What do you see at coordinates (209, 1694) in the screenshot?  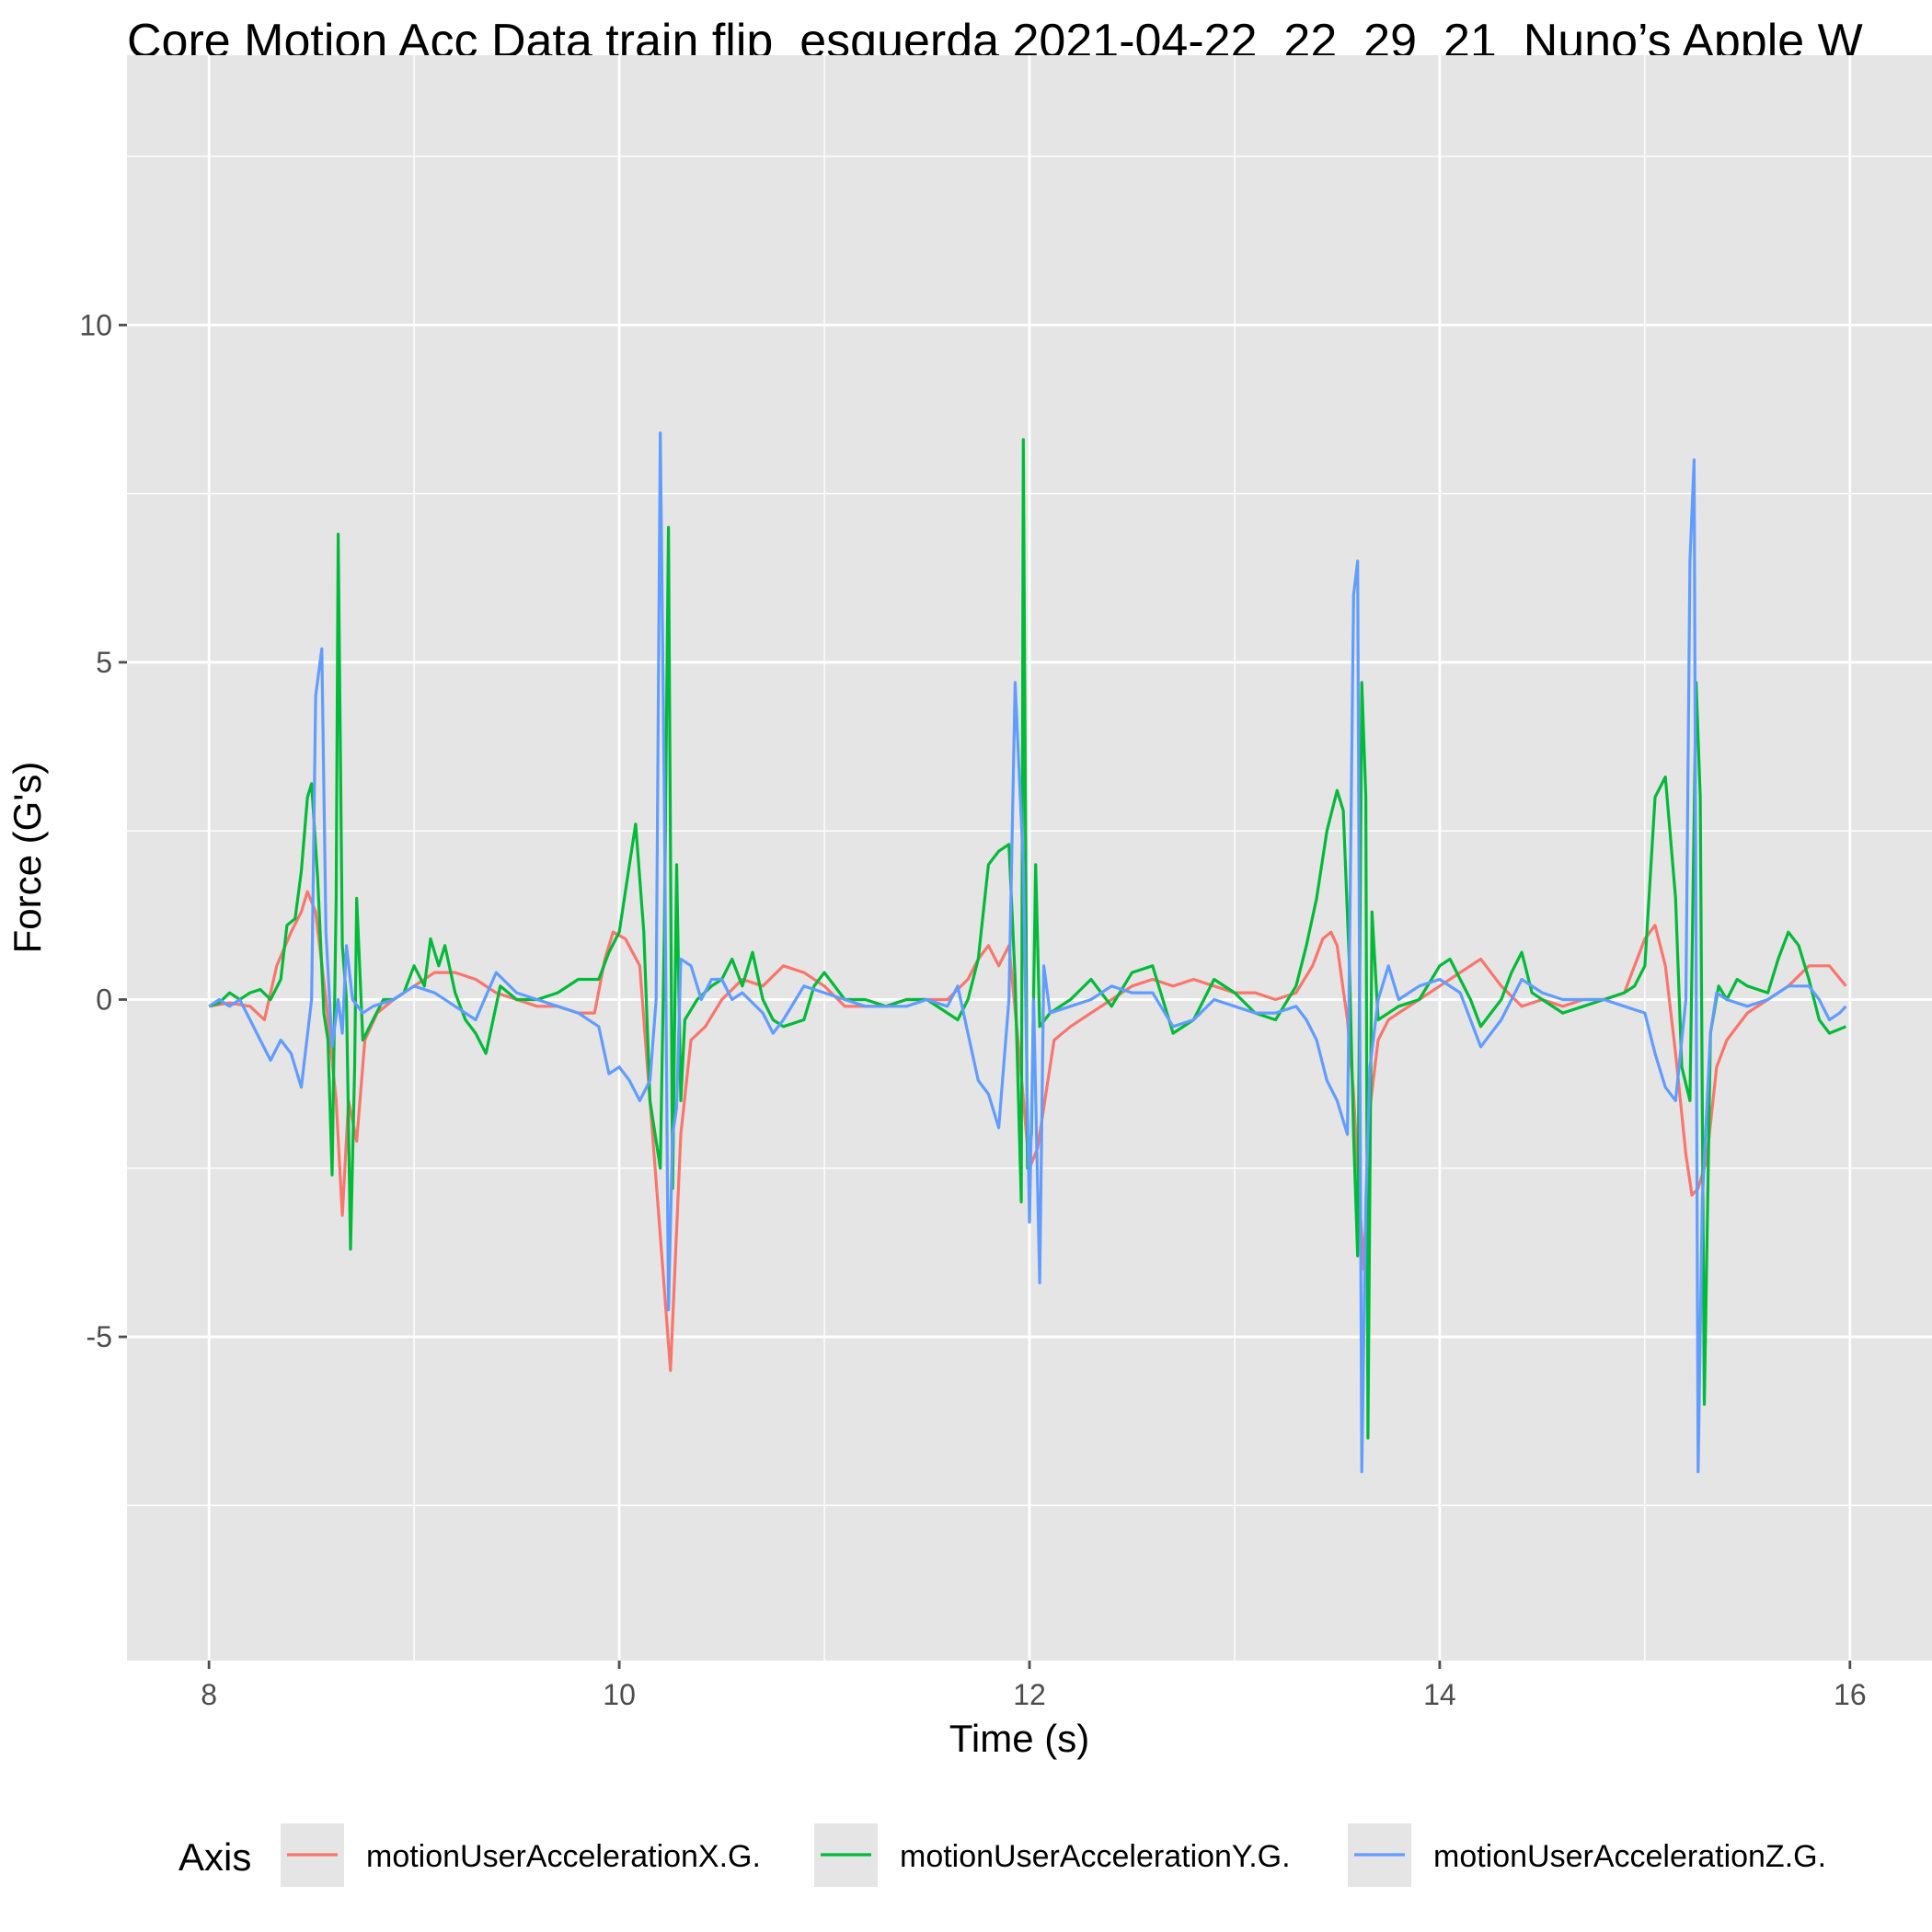 I see `x-tick-label: 8` at bounding box center [209, 1694].